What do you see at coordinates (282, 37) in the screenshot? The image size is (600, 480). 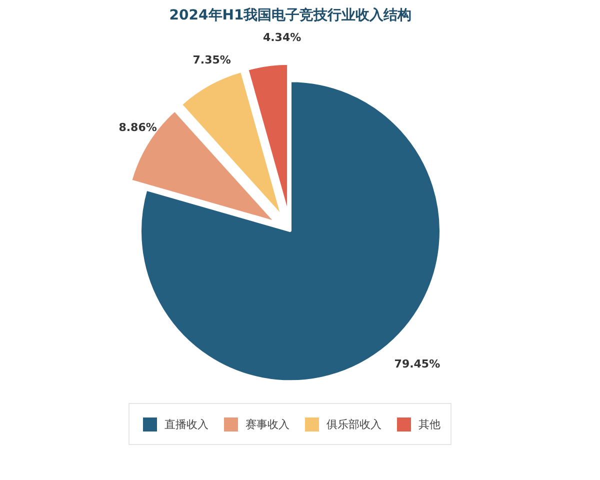 I see `data-label: 4.34%` at bounding box center [282, 37].